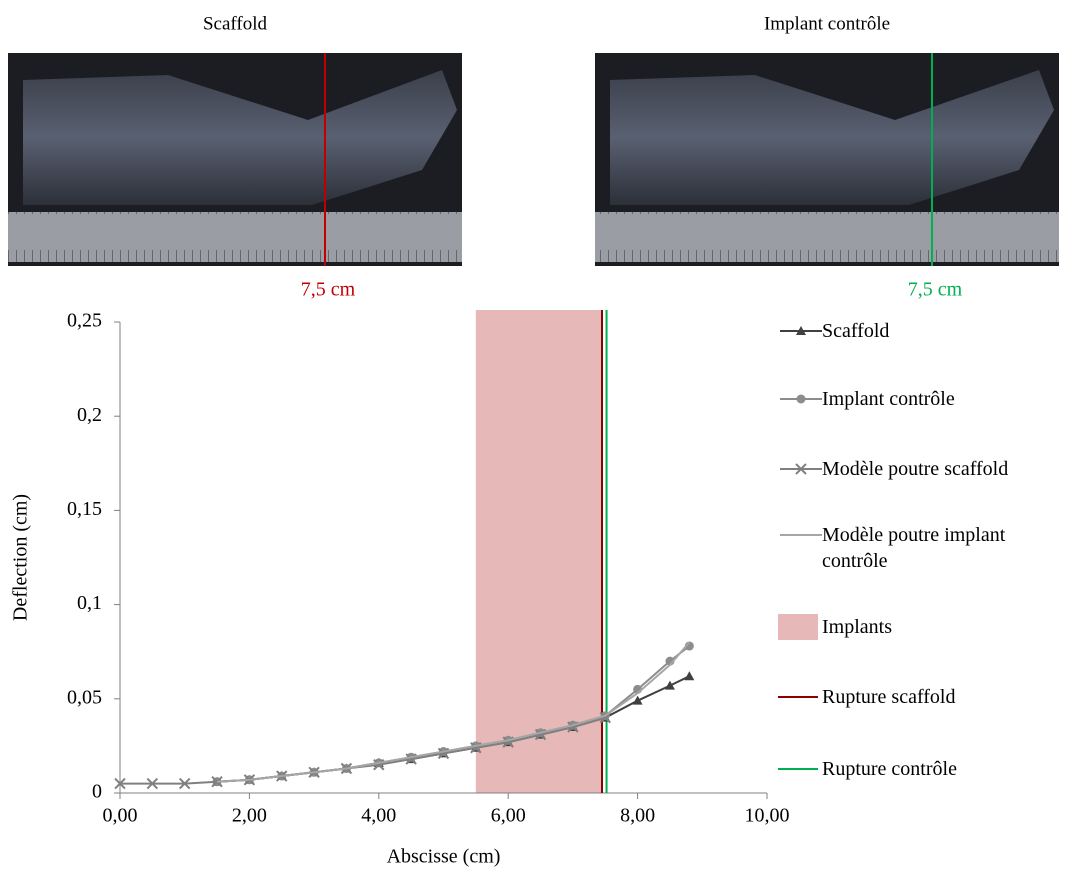 The image size is (1069, 872). Describe the element at coordinates (444, 857) in the screenshot. I see `x-axis-label: Abscisse (cm)` at that location.